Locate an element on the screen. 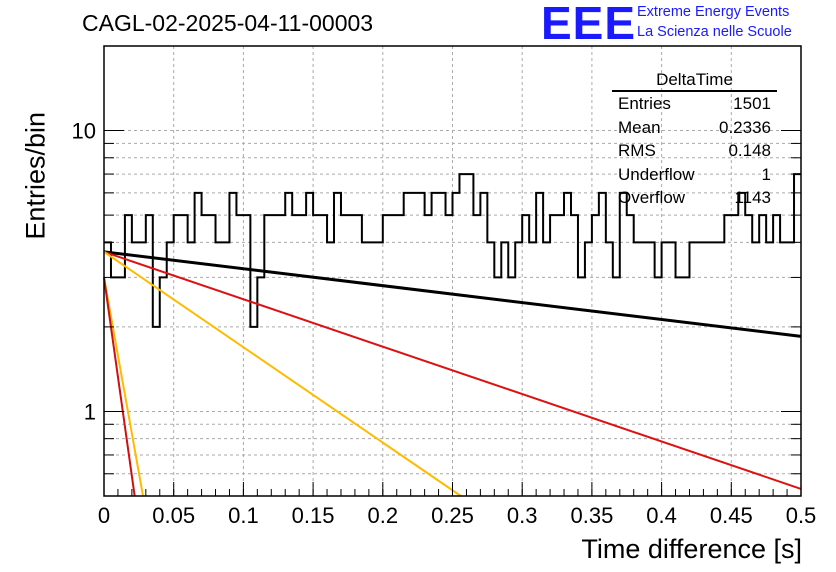 Image resolution: width=836 pixels, height=572 pixels. x-tick-label: 0.2 is located at coordinates (383, 515).